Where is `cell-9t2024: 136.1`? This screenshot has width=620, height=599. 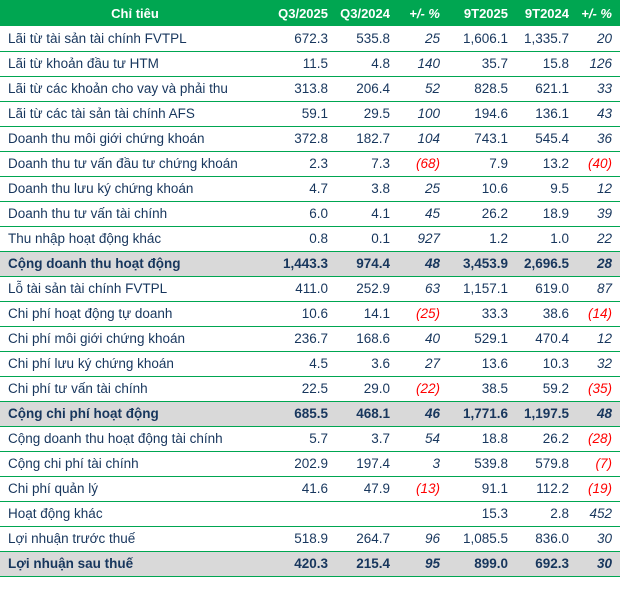
cell-9t2024: 136.1 is located at coordinates (546, 114).